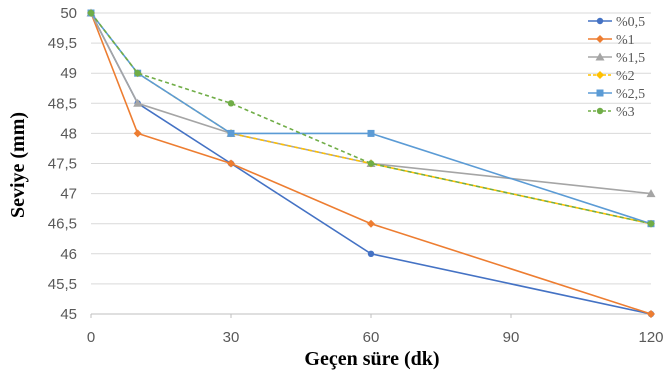  Describe the element at coordinates (62, 43) in the screenshot. I see `y-tick-label: 49,5` at that location.